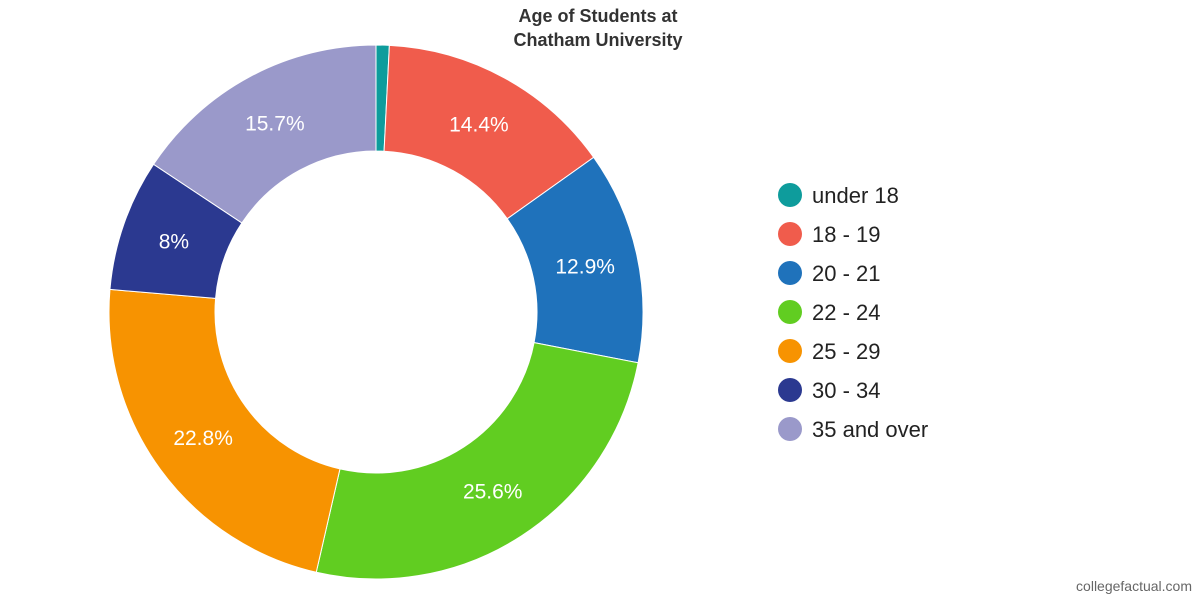 Image resolution: width=1200 pixels, height=600 pixels. What do you see at coordinates (174, 242) in the screenshot?
I see `slice-label: 8%` at bounding box center [174, 242].